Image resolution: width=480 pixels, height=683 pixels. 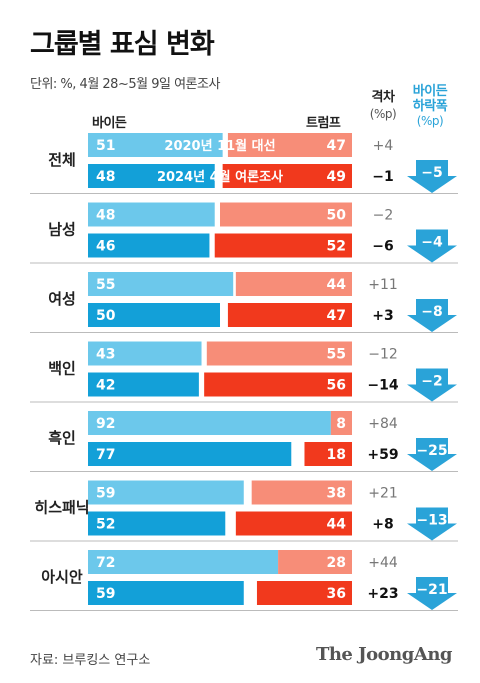 I want to click on gap-value: −12, so click(x=383, y=355).